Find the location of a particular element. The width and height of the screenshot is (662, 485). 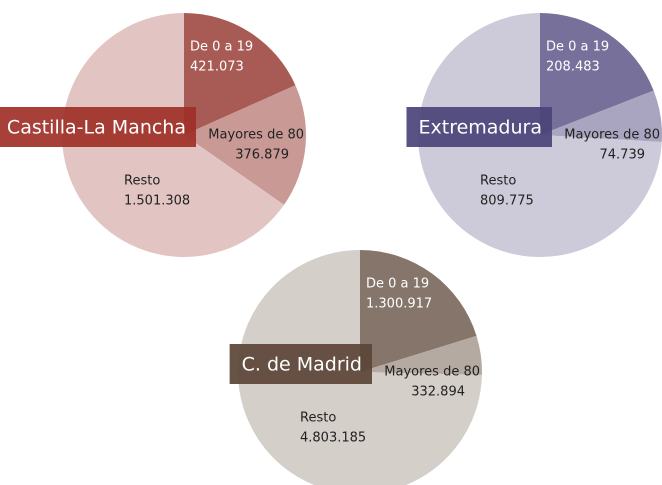

slice-value: 74.739 is located at coordinates (623, 155).